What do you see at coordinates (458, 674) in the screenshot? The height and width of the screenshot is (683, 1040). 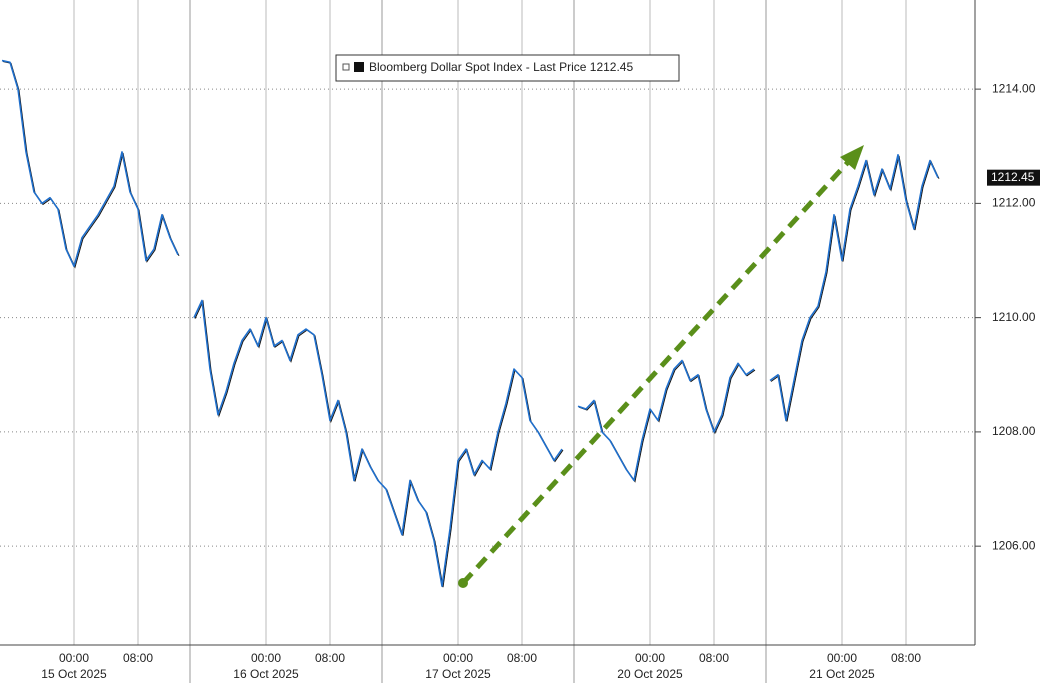 I see `date-label: 17 Oct 2025` at bounding box center [458, 674].